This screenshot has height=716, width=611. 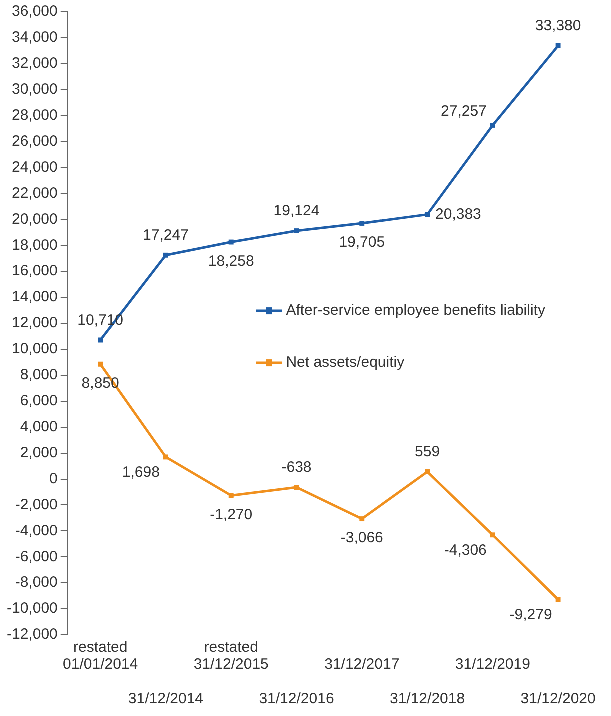 I want to click on x-tick-label: restated 01/01/2014, so click(x=100, y=656).